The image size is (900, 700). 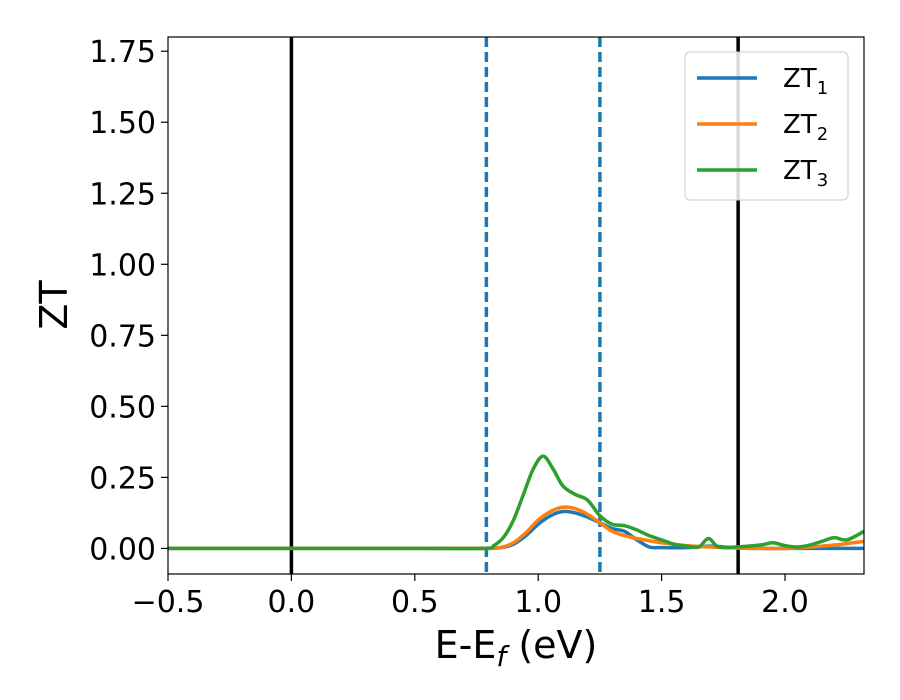 What do you see at coordinates (122, 336) in the screenshot?
I see `y-tick-label: 0.75` at bounding box center [122, 336].